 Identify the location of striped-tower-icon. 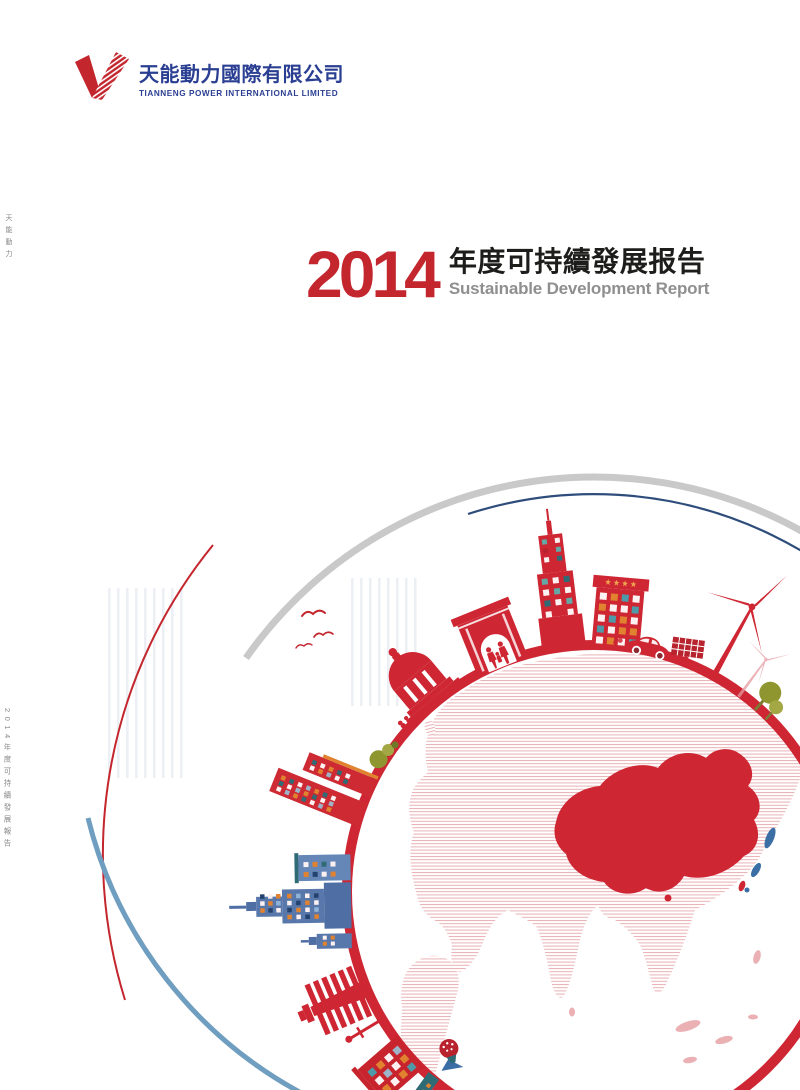
(335, 1000).